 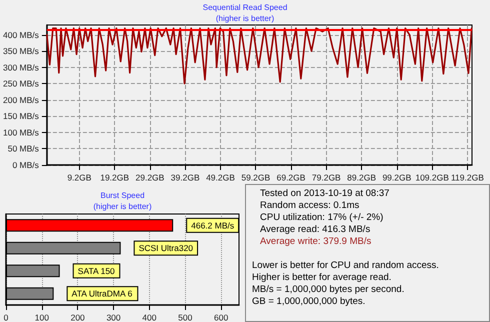 I want to click on y-tick-label: 250 MB/s, so click(x=21, y=83).